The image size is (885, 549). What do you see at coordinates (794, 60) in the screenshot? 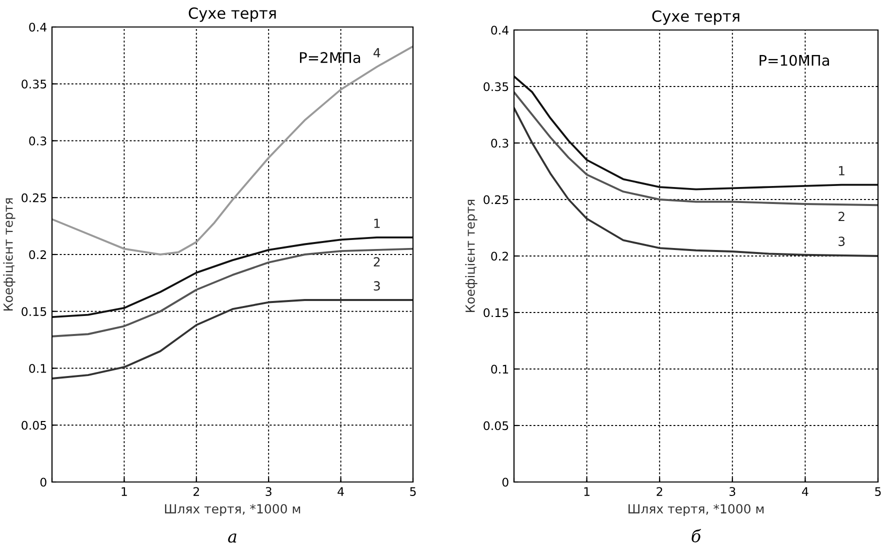
I see `annotation: P=10МПа` at bounding box center [794, 60].